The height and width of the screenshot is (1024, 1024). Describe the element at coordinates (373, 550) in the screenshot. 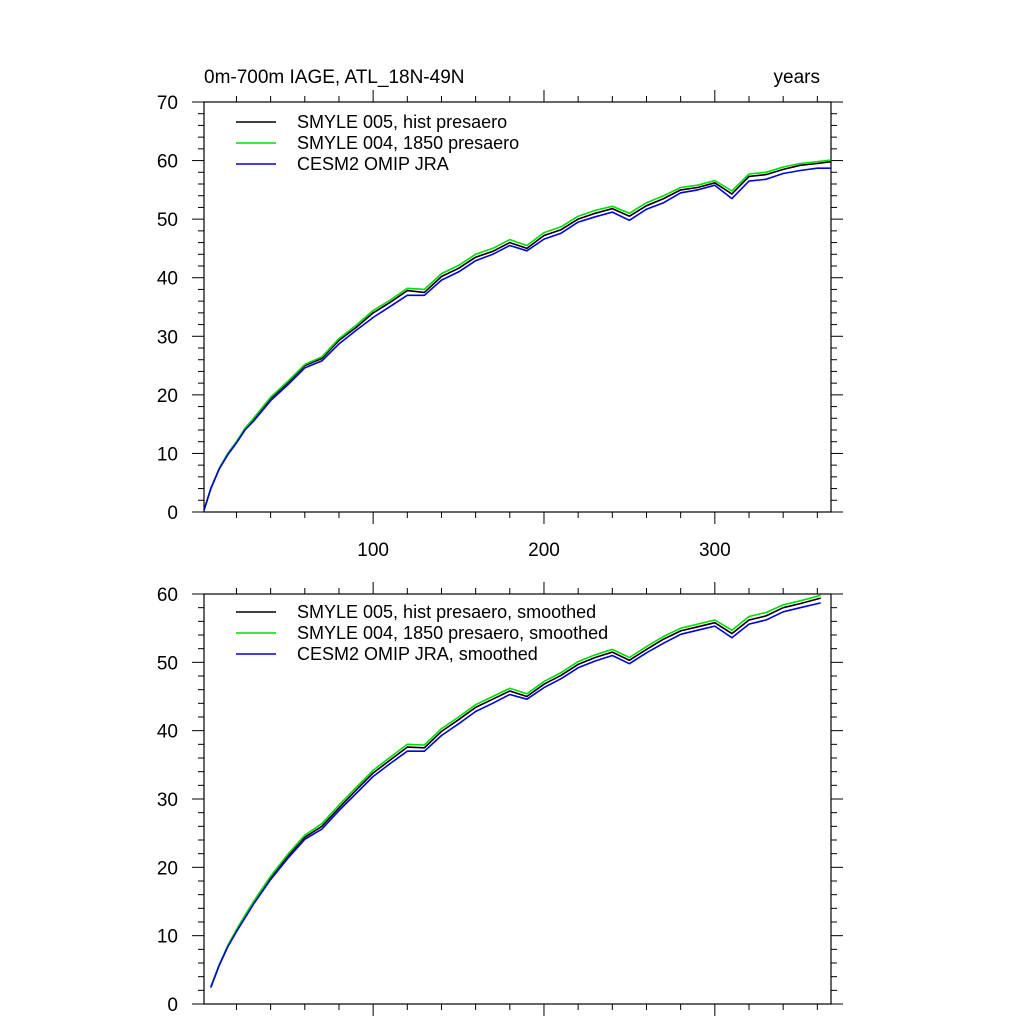

I see `x-tick-label: 100` at that location.